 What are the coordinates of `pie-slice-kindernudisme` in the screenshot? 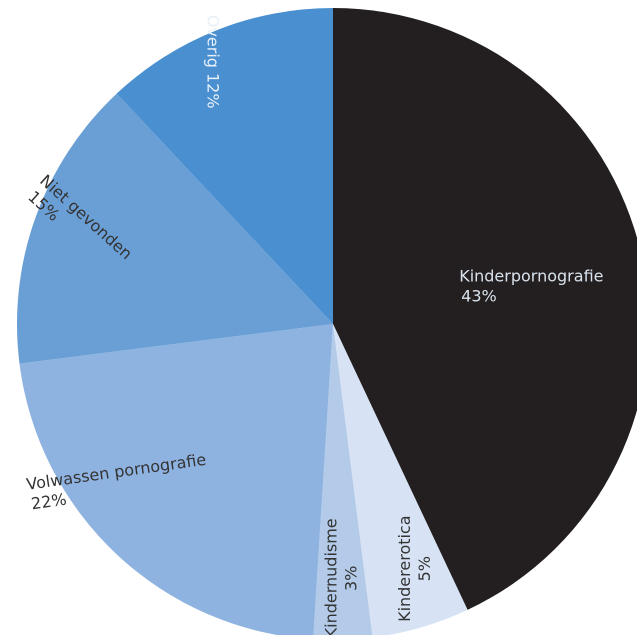 It's located at (343, 479).